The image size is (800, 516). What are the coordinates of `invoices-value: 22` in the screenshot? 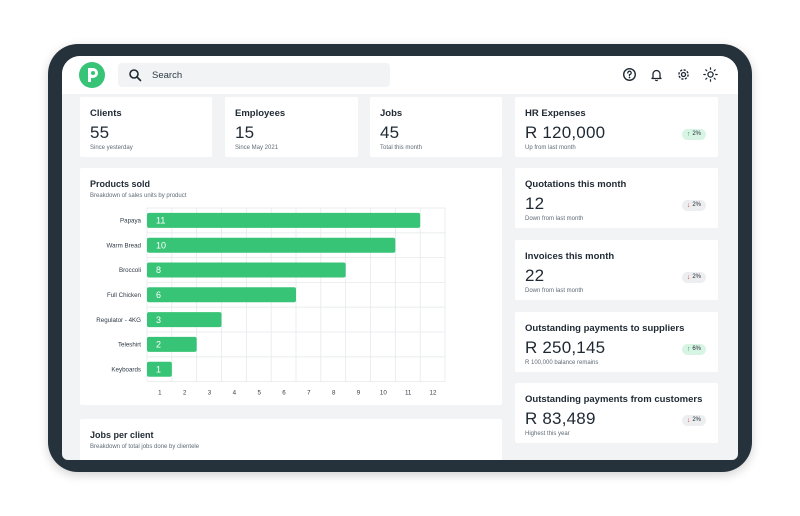 It's located at (535, 275).